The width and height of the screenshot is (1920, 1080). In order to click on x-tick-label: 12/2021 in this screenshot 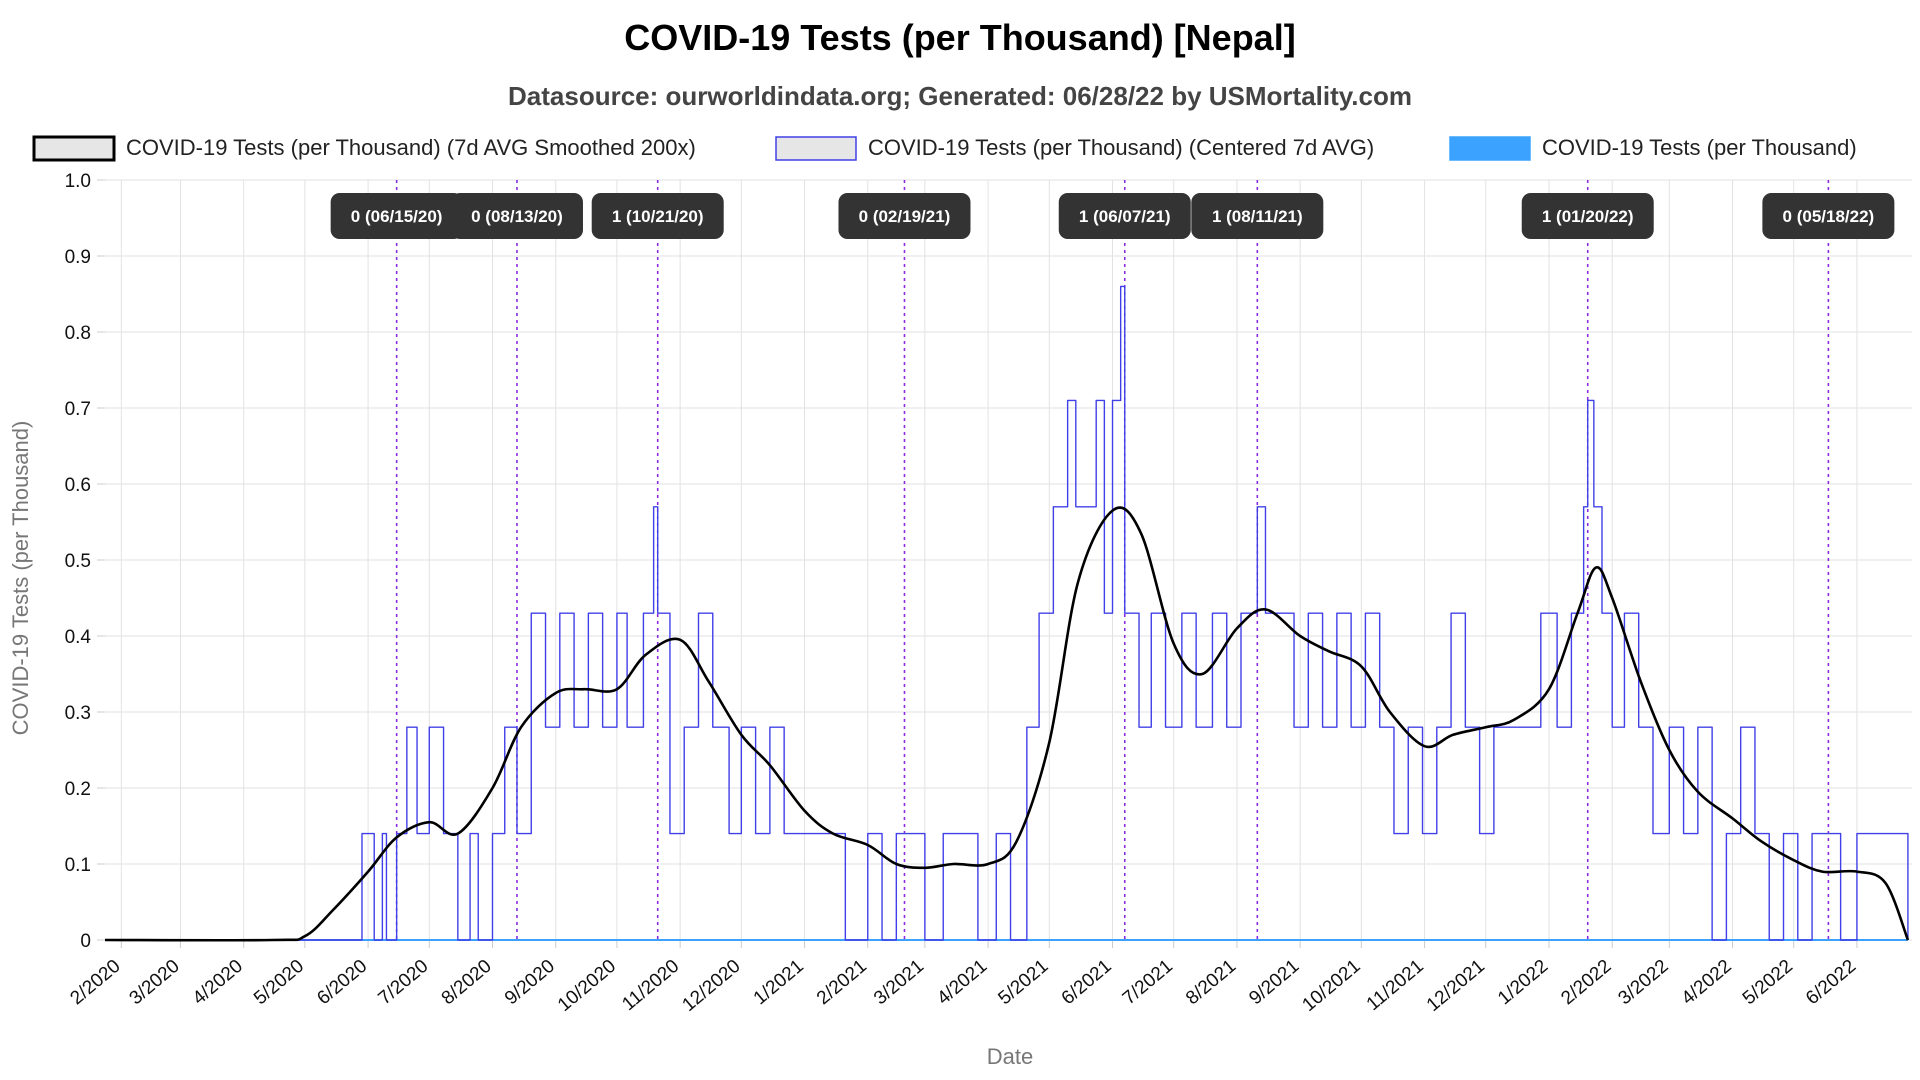, I will do `click(1456, 986)`.